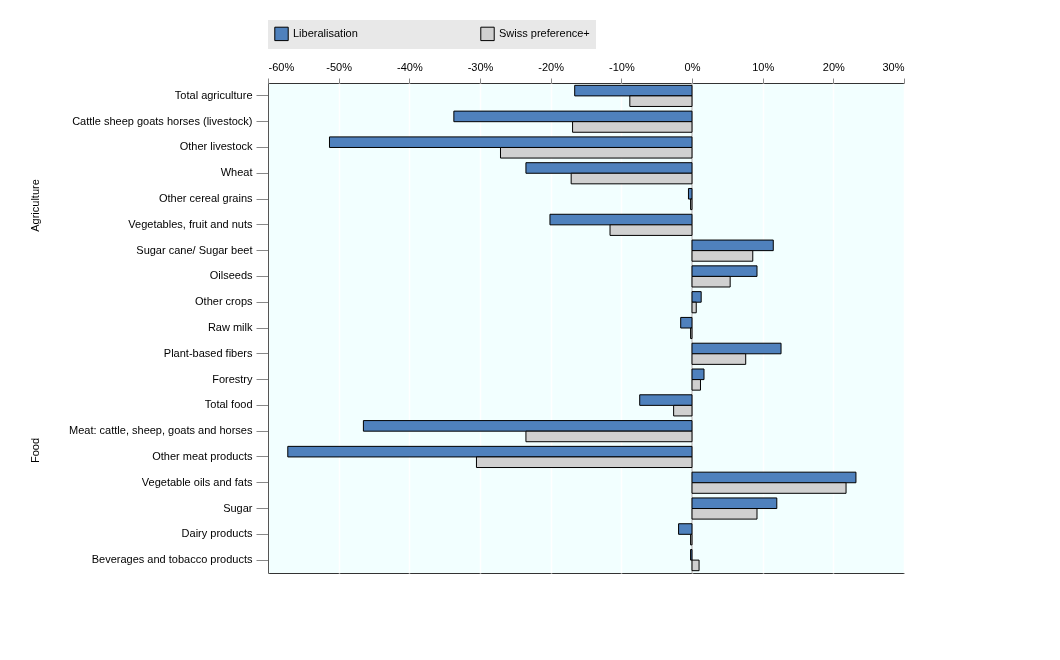  I want to click on legend-label: Liberalisation, so click(325, 32).